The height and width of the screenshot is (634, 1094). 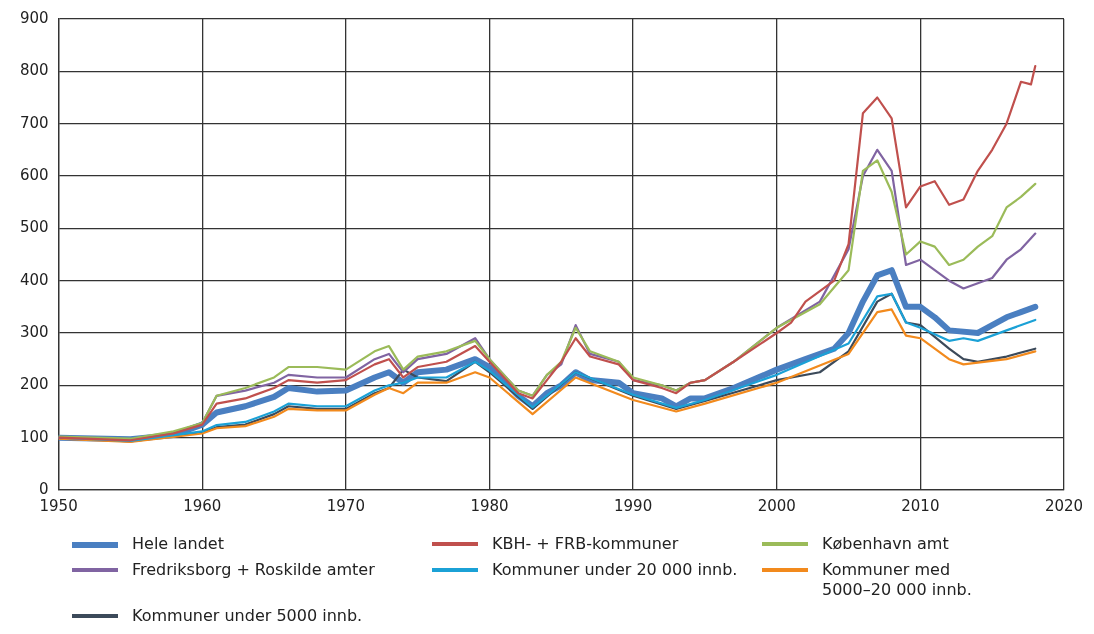 What do you see at coordinates (345, 505) in the screenshot?
I see `x-tick-label: 1970` at bounding box center [345, 505].